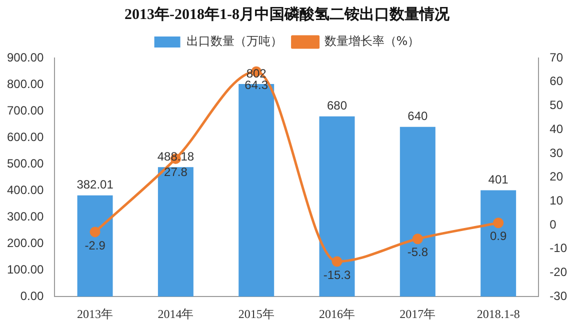  What do you see at coordinates (557, 129) in the screenshot?
I see `y2-tick-label: 40` at bounding box center [557, 129].